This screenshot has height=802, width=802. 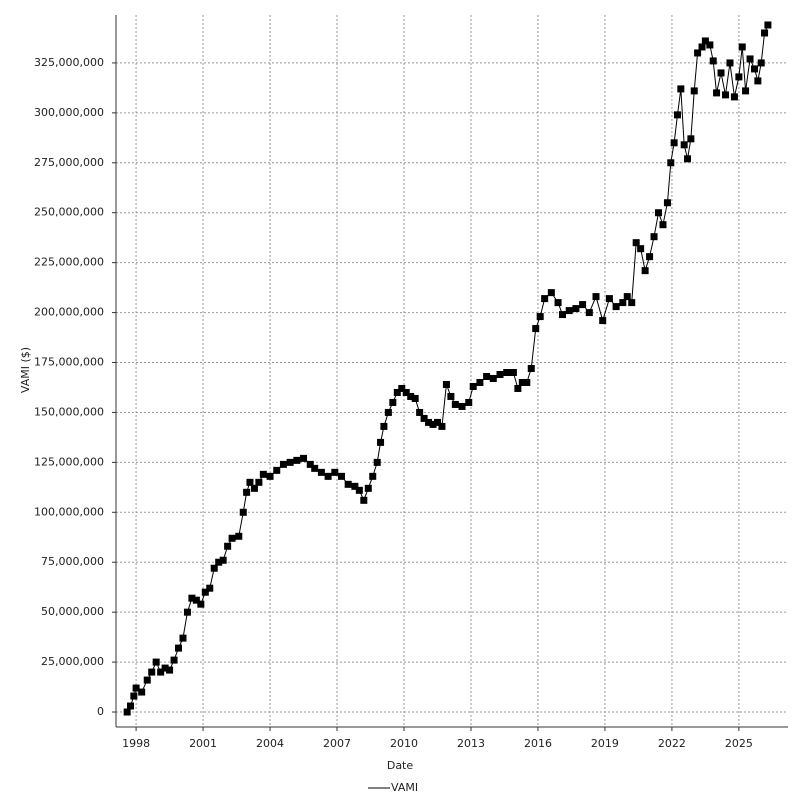 I want to click on y-tick-label: 250,000,000, so click(x=69, y=212).